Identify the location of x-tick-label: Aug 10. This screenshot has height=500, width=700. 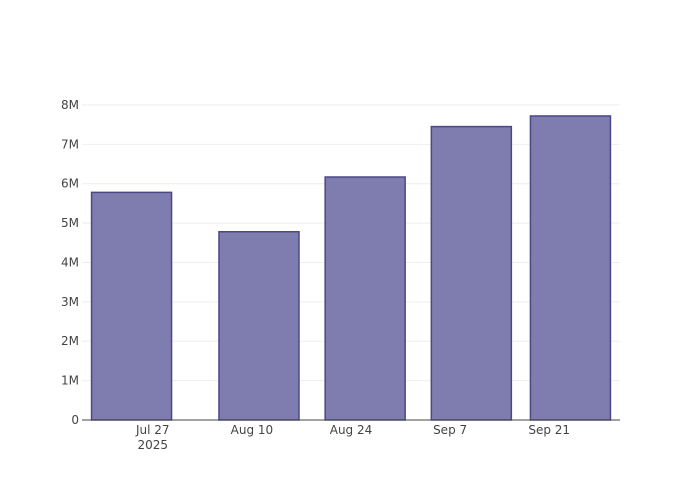
(252, 430).